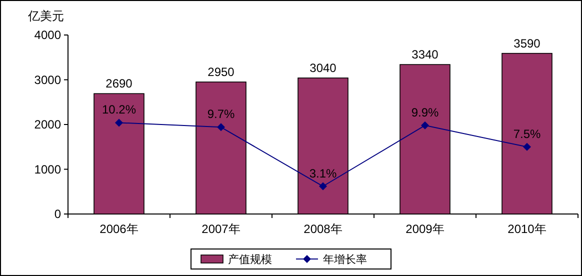  What do you see at coordinates (221, 114) in the screenshot?
I see `data-label: 9.7%` at bounding box center [221, 114].